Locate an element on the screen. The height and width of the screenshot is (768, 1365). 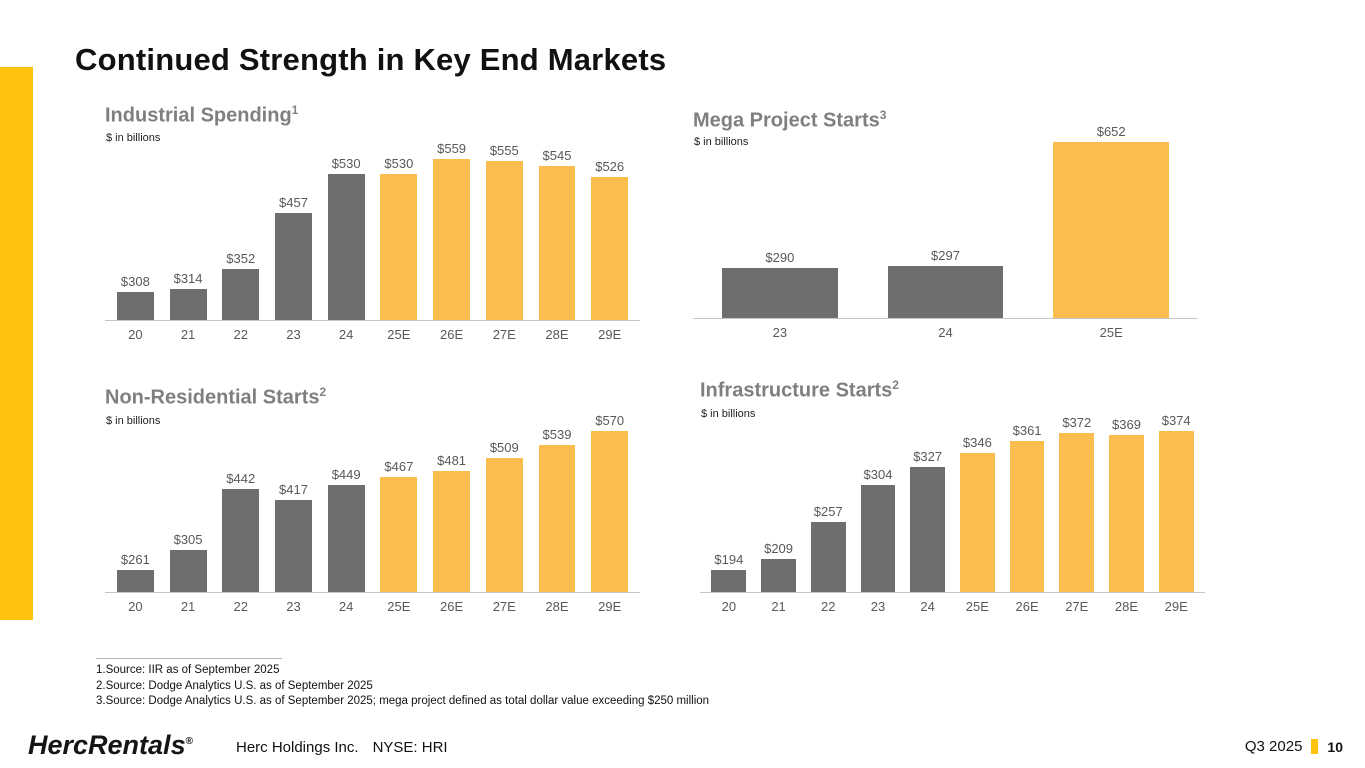
bar-column: $526 is located at coordinates (609, 239).